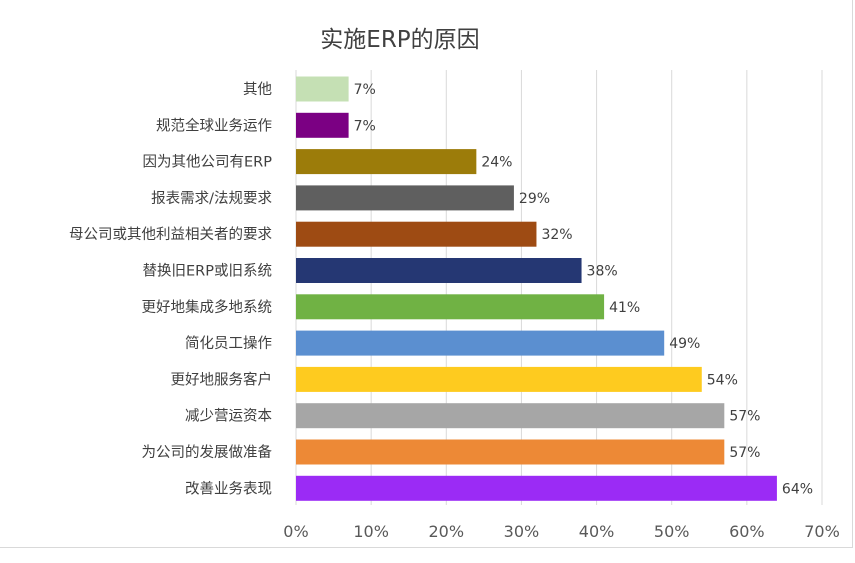  I want to click on x-tick-label: 70%, so click(822, 531).